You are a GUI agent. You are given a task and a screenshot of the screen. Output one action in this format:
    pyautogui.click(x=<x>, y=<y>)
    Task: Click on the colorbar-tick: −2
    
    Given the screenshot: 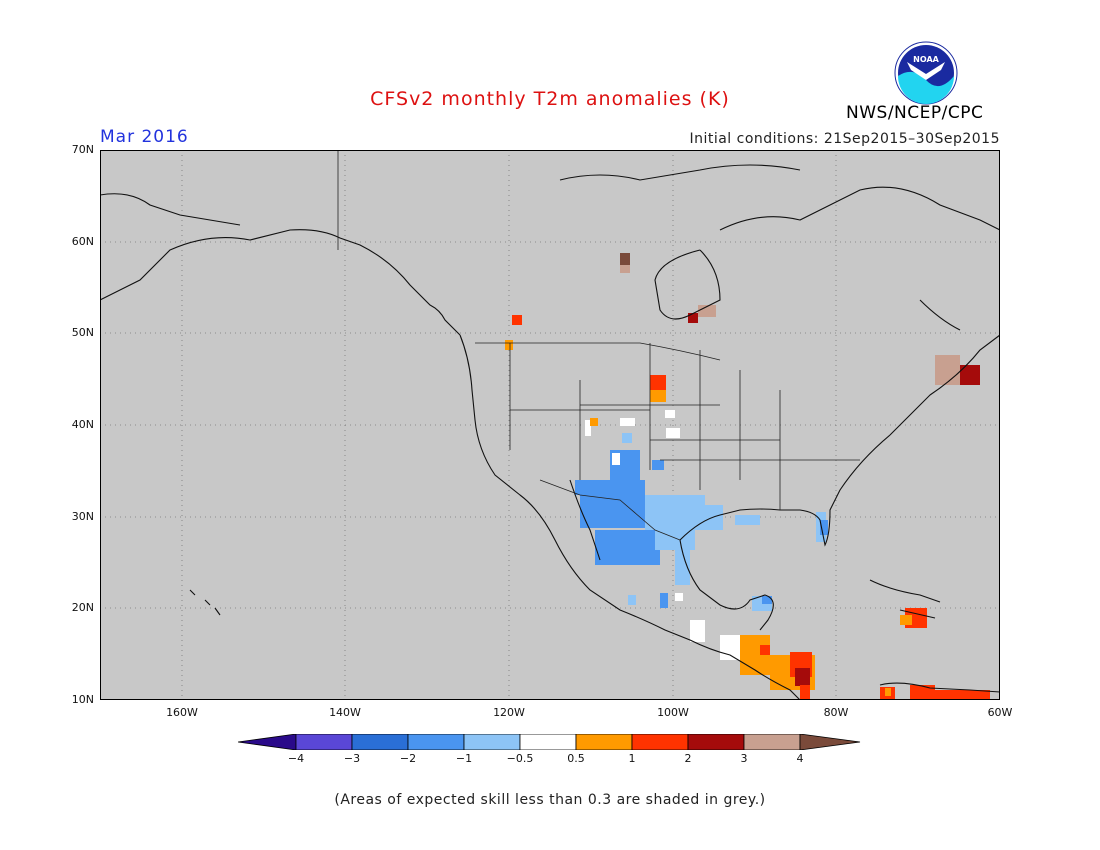 What is the action you would take?
    pyautogui.click(x=408, y=758)
    